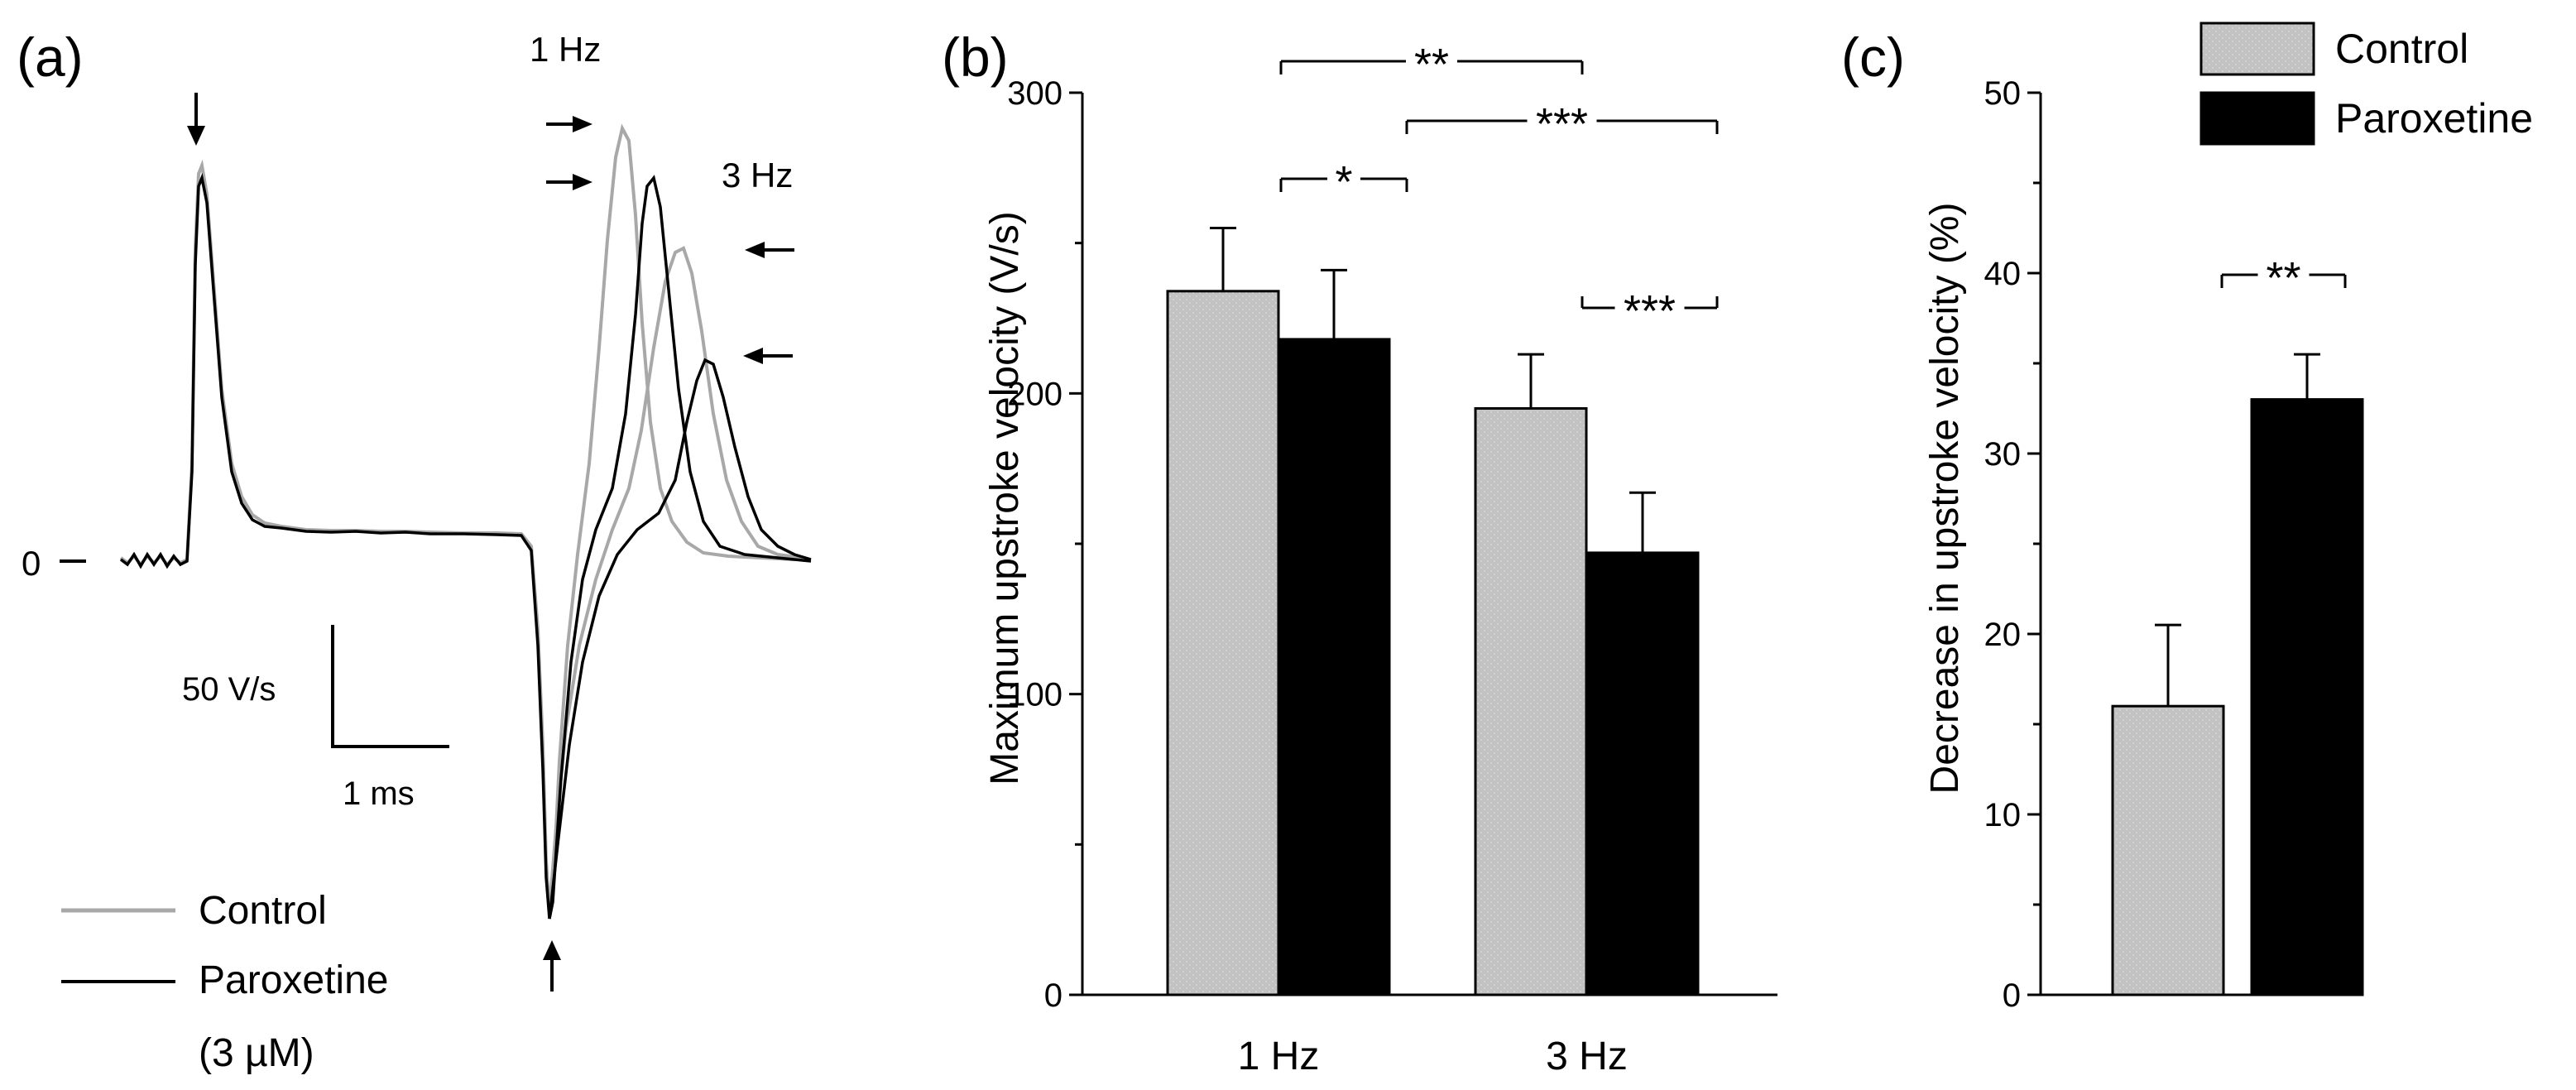 The height and width of the screenshot is (1090, 2576). Describe the element at coordinates (2003, 454) in the screenshot. I see `y-tick-label: 30` at that location.